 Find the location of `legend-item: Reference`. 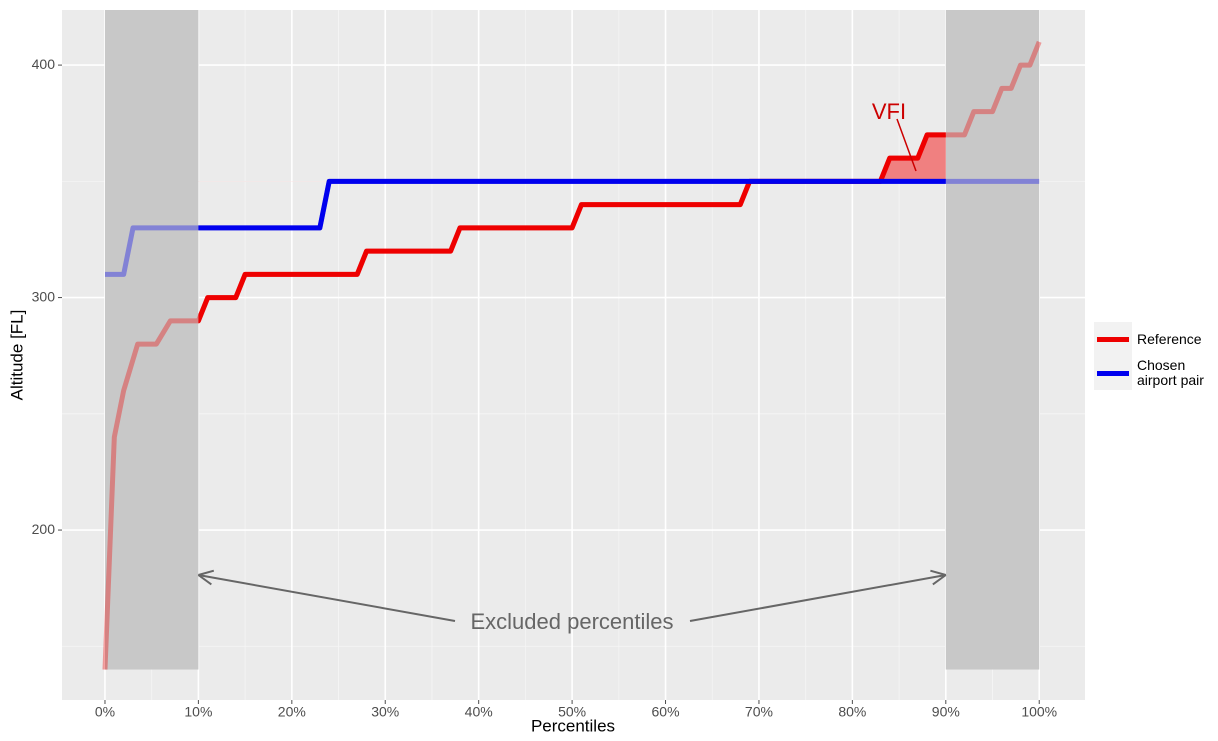

legend-item: Reference is located at coordinates (1150, 339).